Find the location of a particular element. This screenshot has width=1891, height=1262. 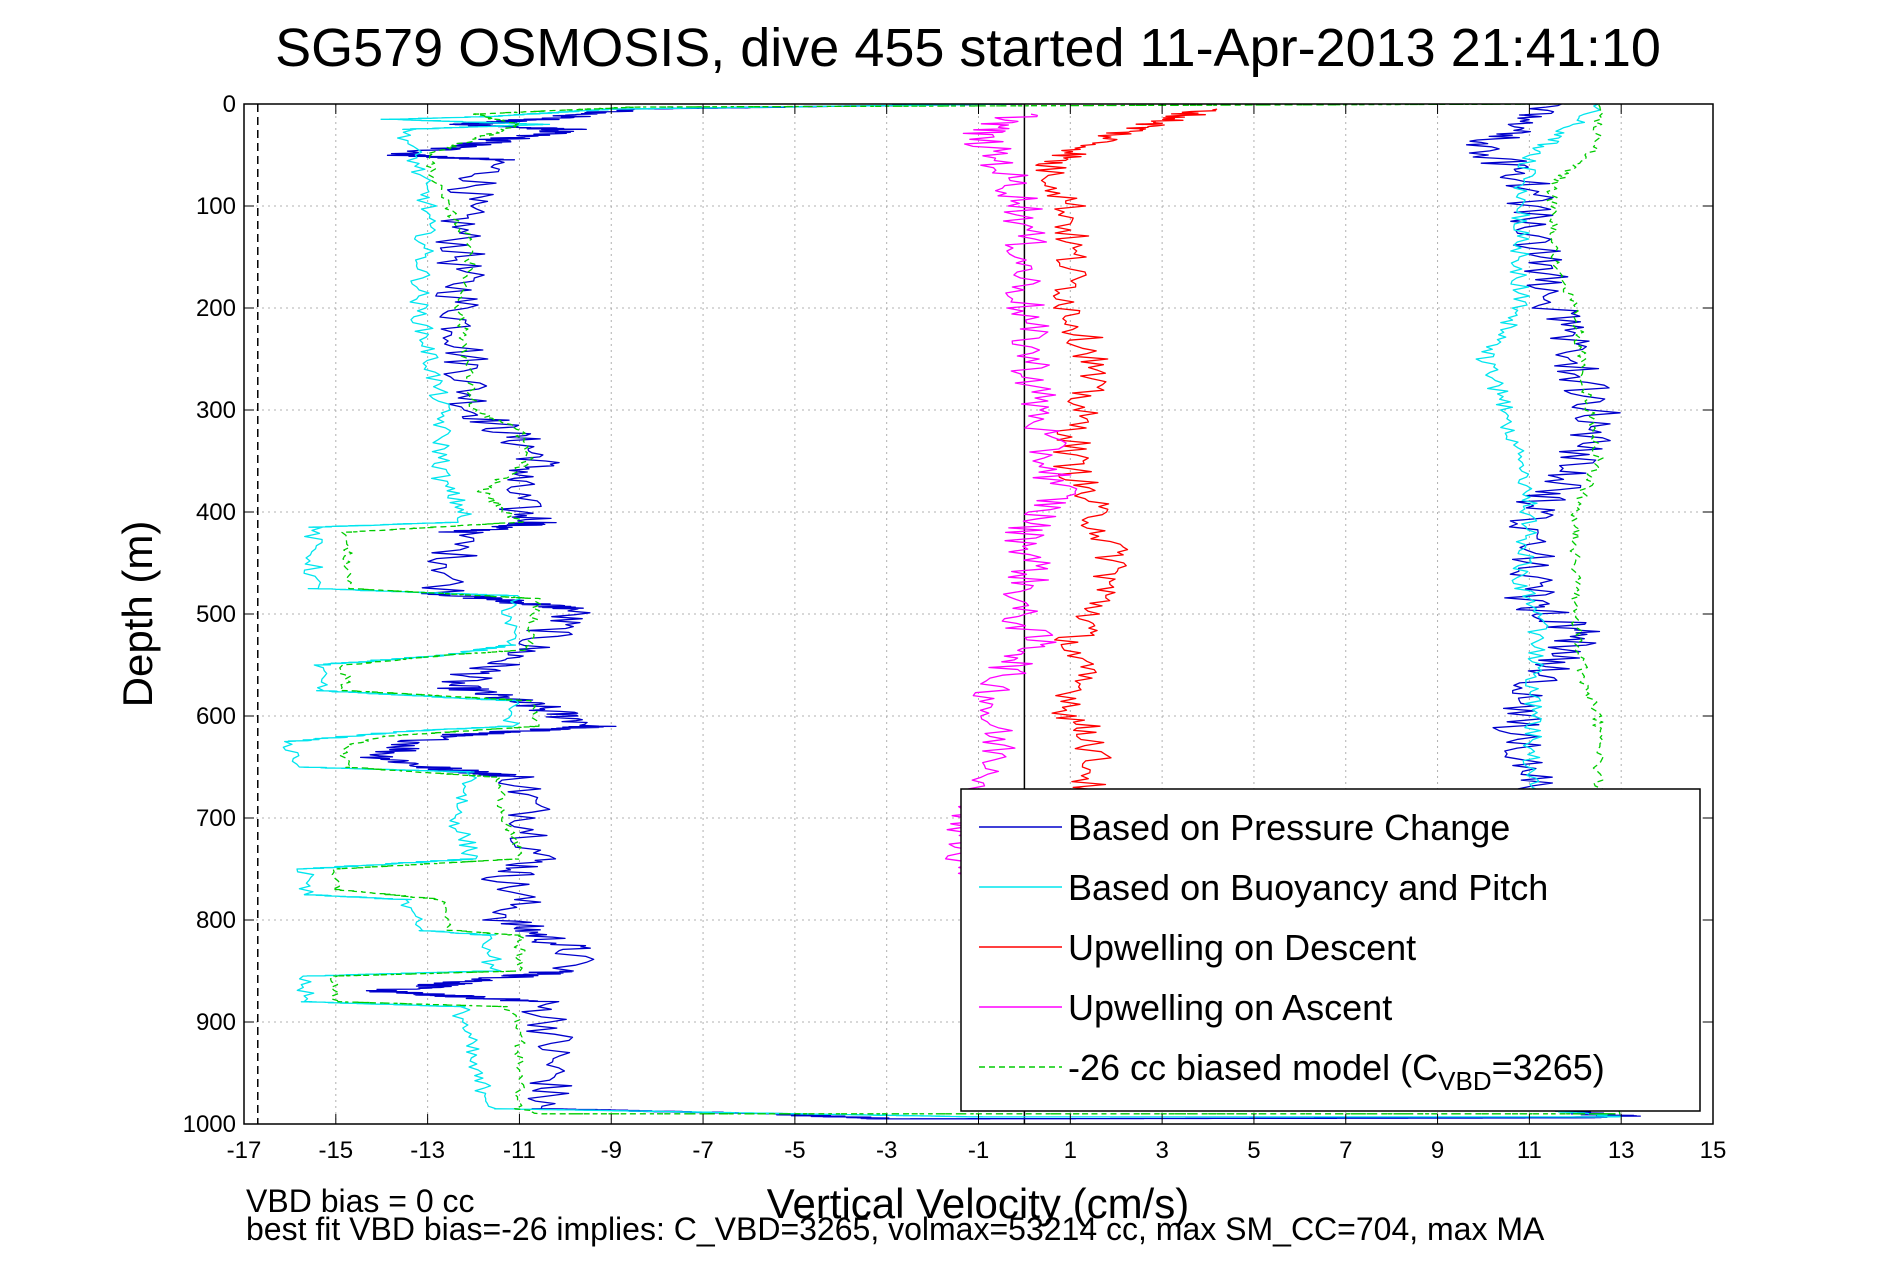

x-tick-label: 5 is located at coordinates (1253, 1150).